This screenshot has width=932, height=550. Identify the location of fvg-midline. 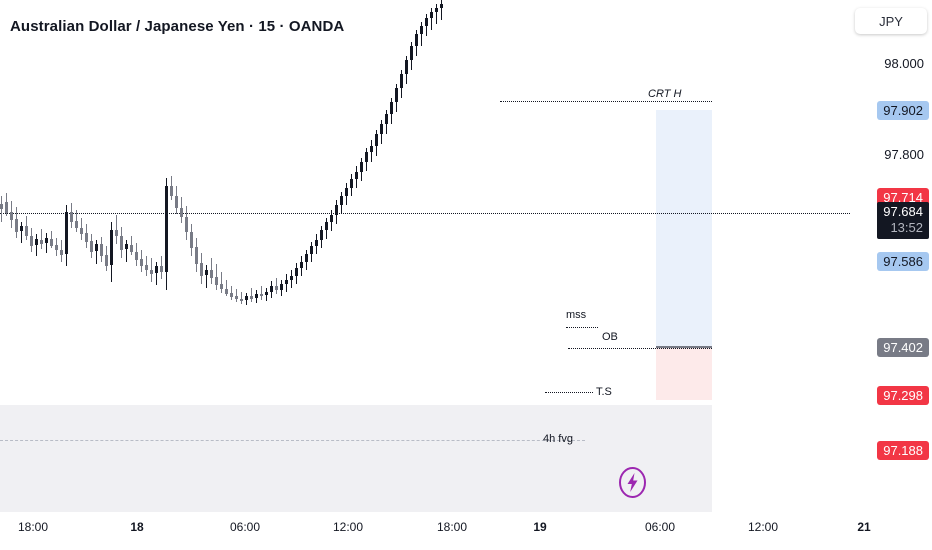
(292, 440).